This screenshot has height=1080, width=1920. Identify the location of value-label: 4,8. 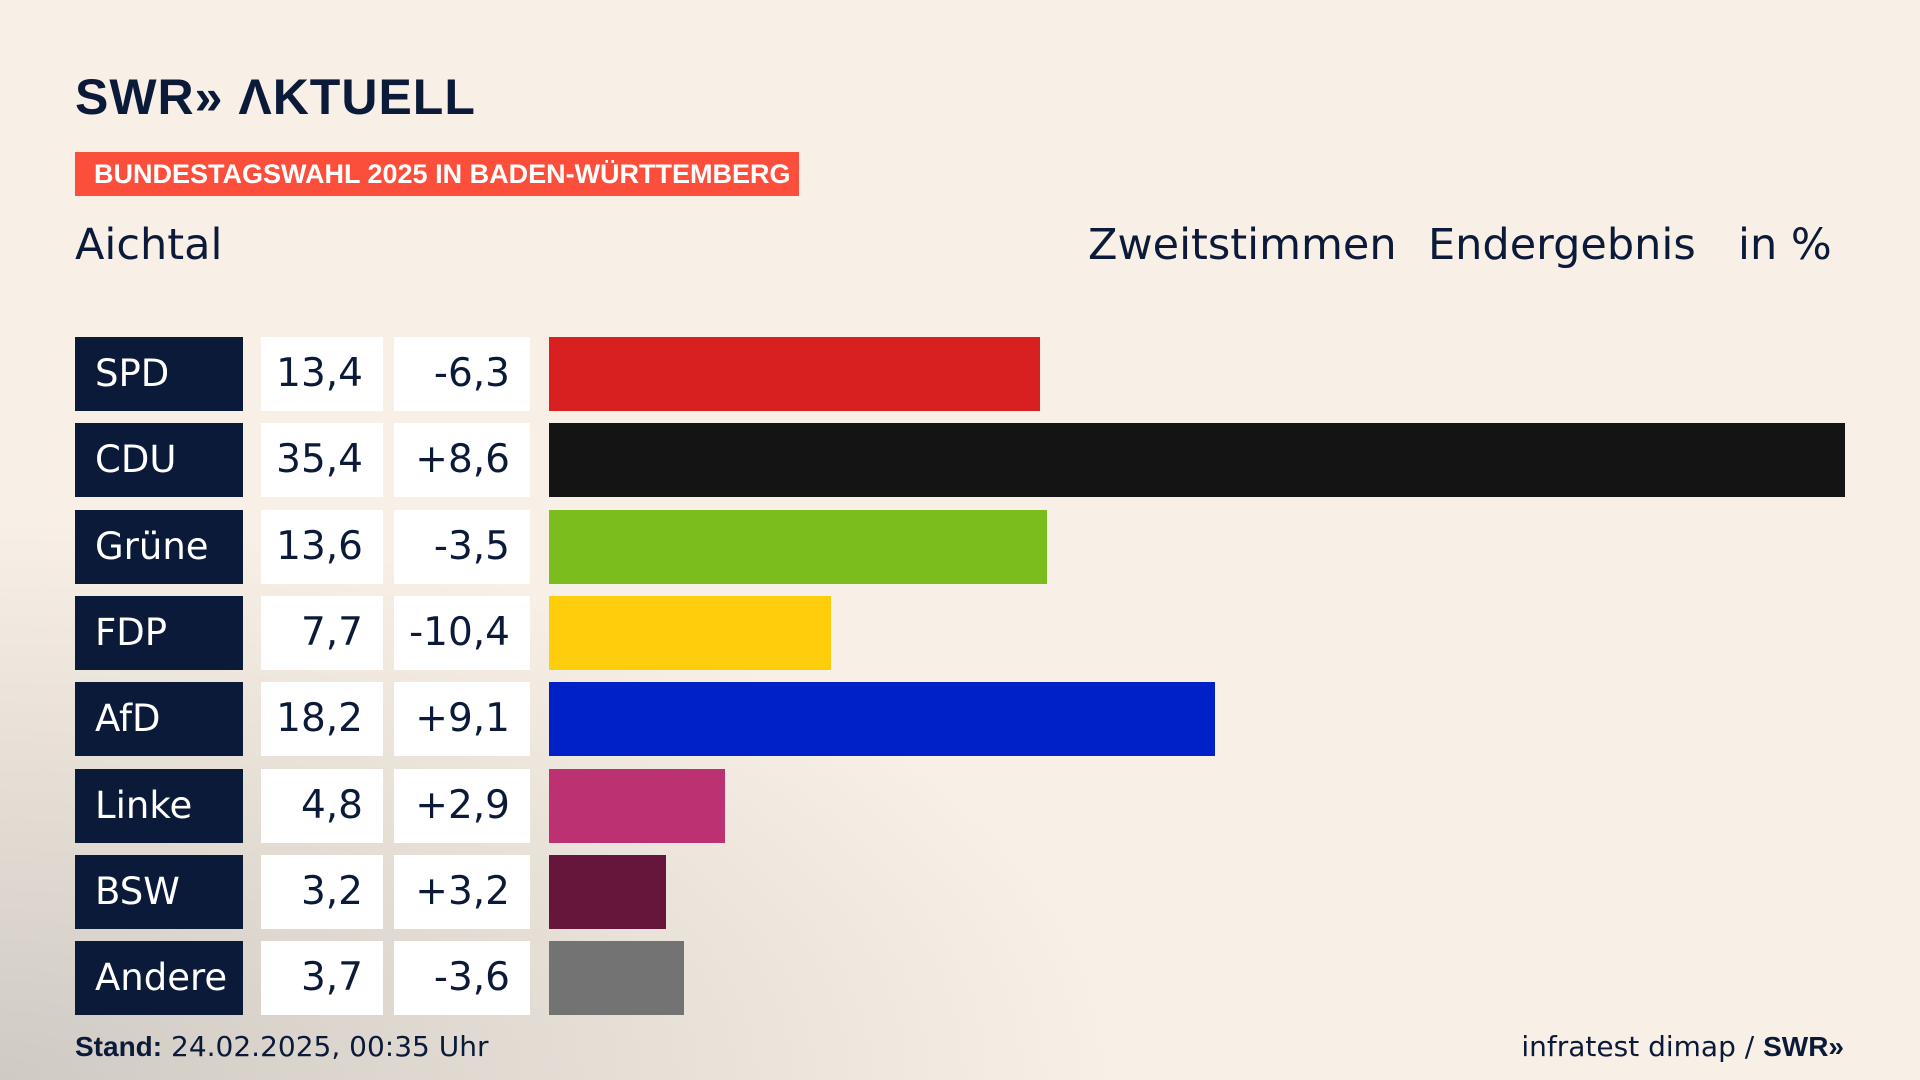
(322, 805).